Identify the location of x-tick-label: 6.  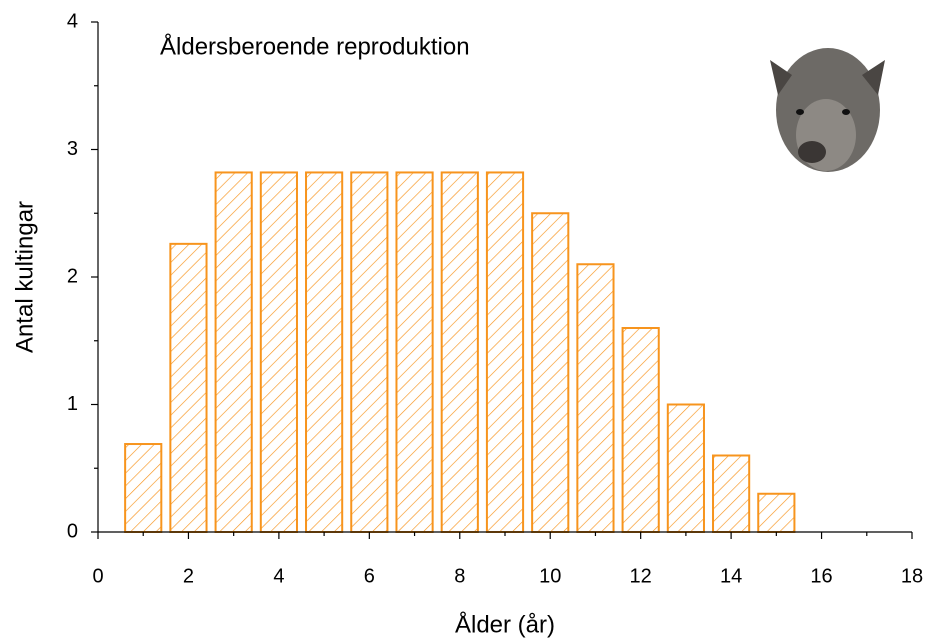
(369, 576).